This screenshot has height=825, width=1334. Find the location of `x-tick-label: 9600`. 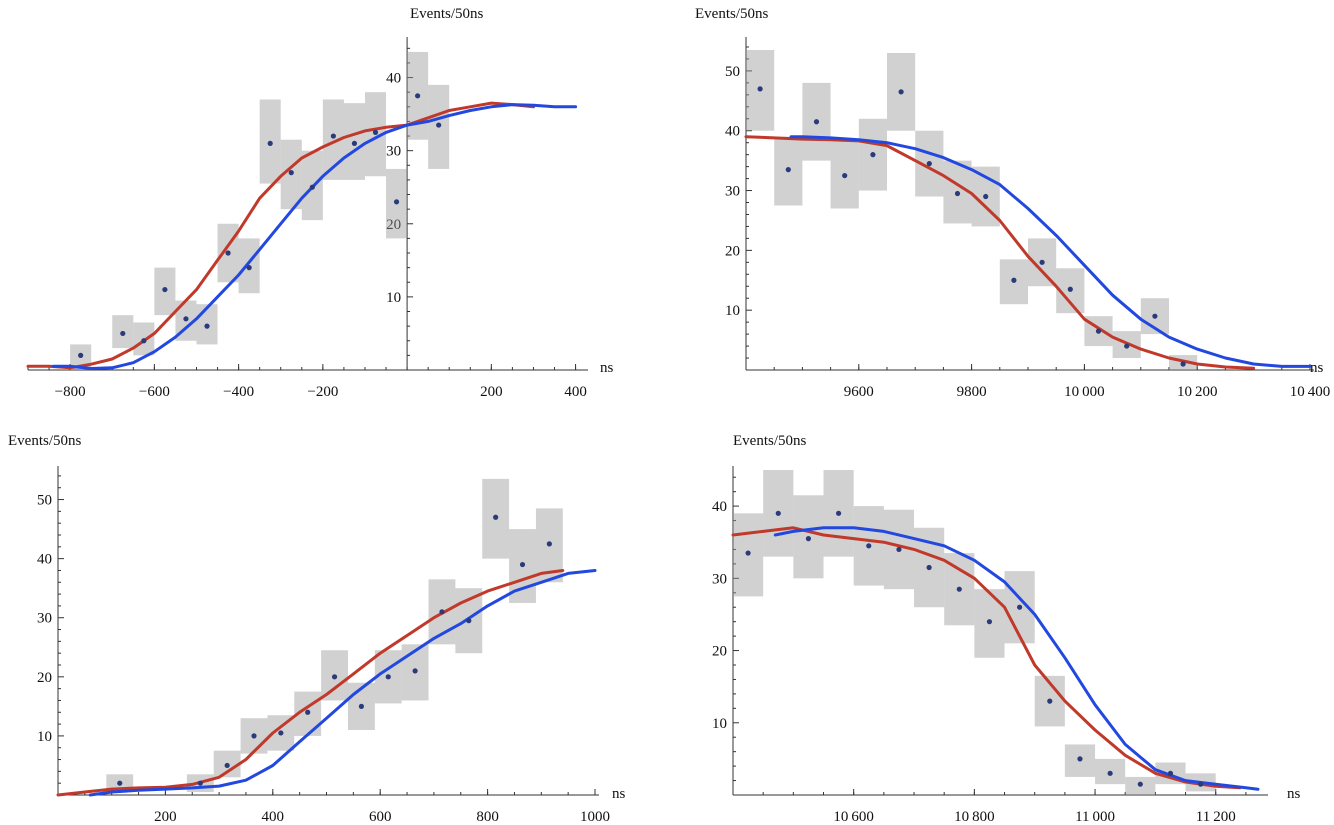

x-tick-label: 9600 is located at coordinates (859, 392).